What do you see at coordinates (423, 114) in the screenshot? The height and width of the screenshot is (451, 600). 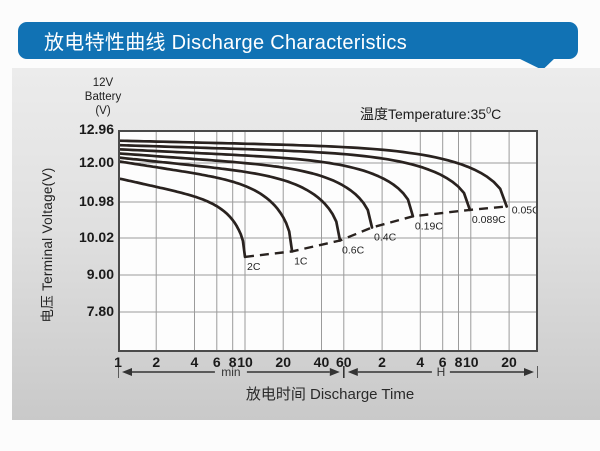 I see `temperature-text: 温度Temperature:35` at bounding box center [423, 114].